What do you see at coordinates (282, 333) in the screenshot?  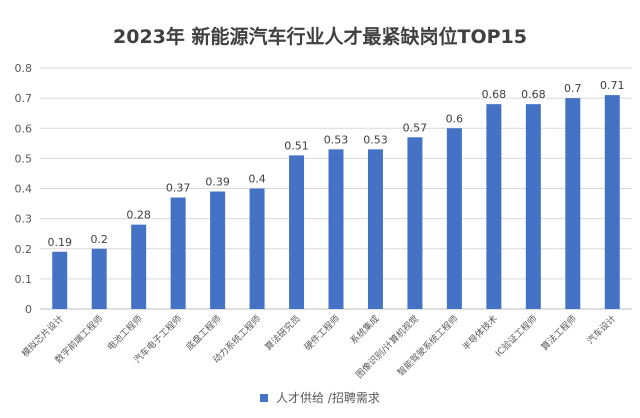 I see `x-tick-label: 算法研究员` at bounding box center [282, 333].